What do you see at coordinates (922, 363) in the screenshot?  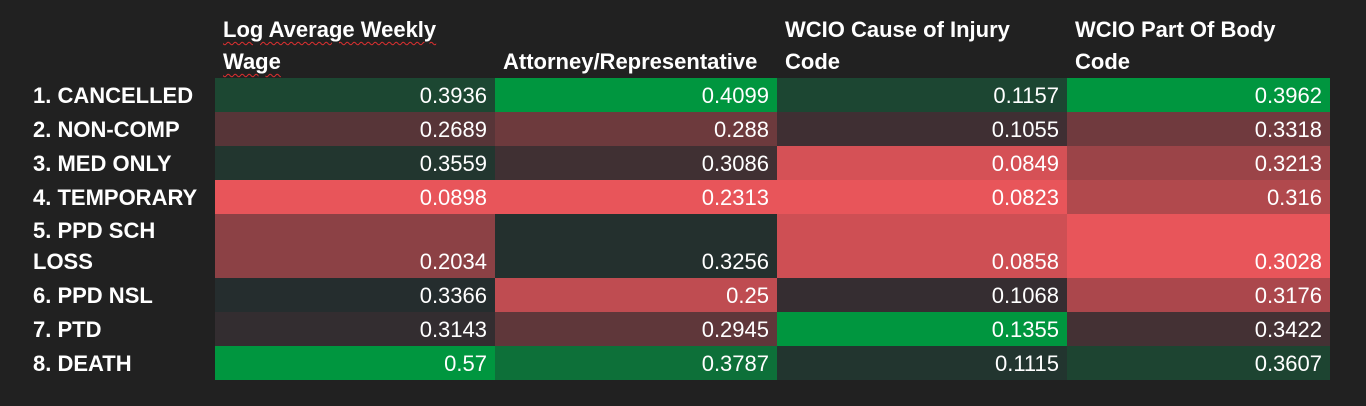 I see `heatmap-cell: 0.1115` at bounding box center [922, 363].